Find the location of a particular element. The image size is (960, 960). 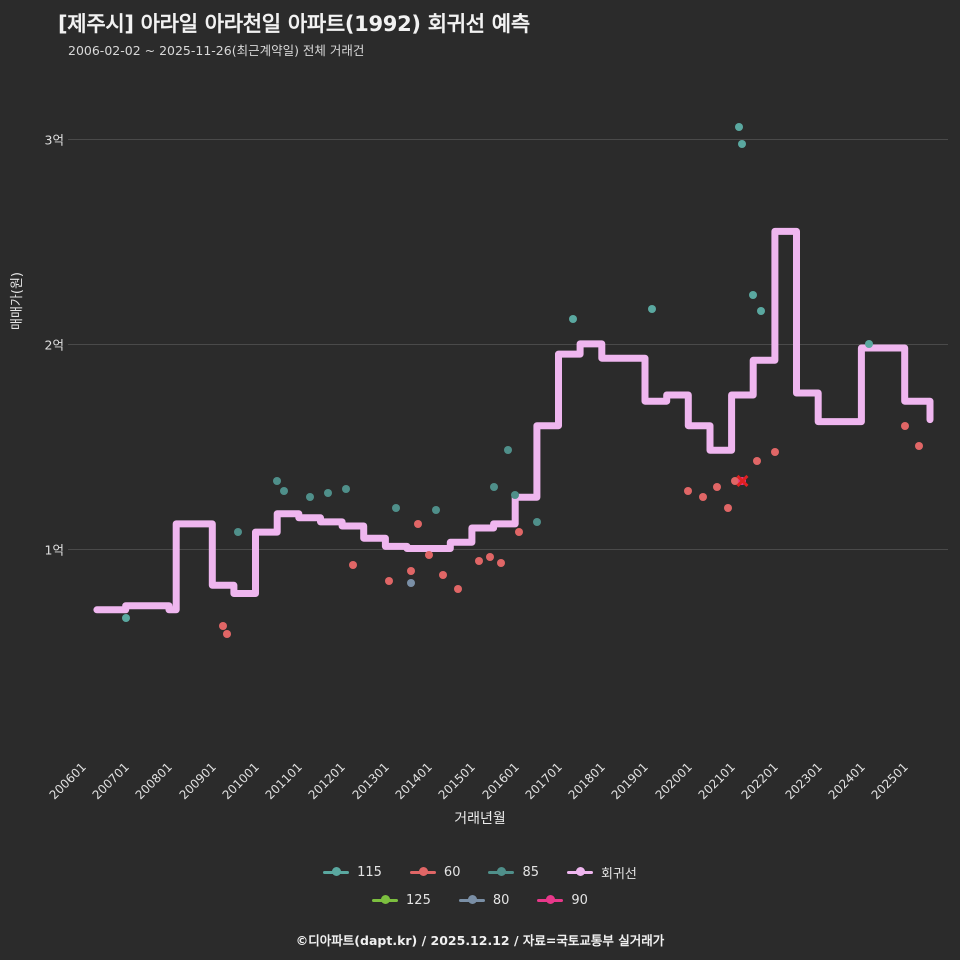

legend-item: 115 is located at coordinates (352, 872).